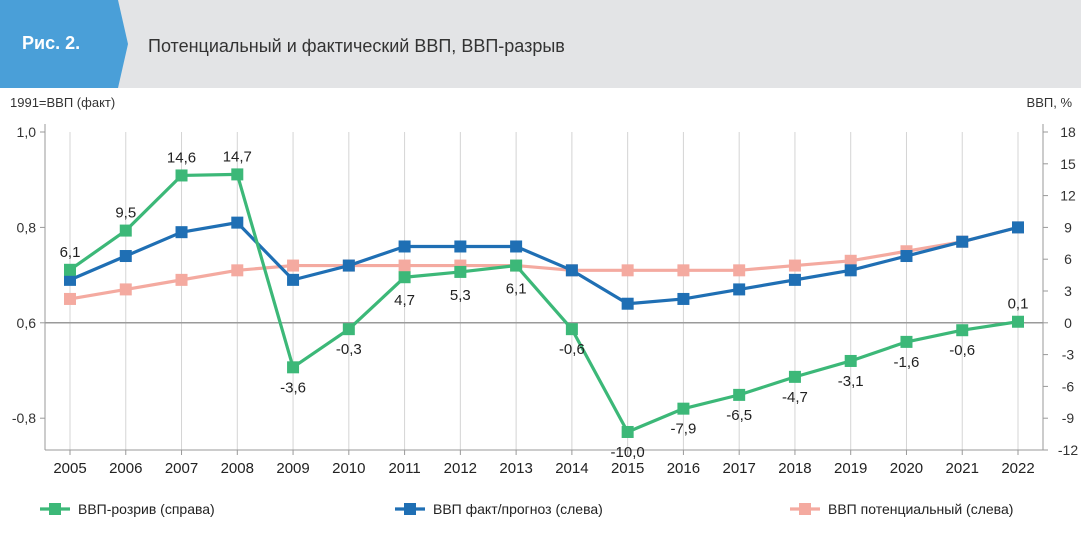 The width and height of the screenshot is (1081, 536). Describe the element at coordinates (460, 295) in the screenshot. I see `data-label: 5,3` at that location.